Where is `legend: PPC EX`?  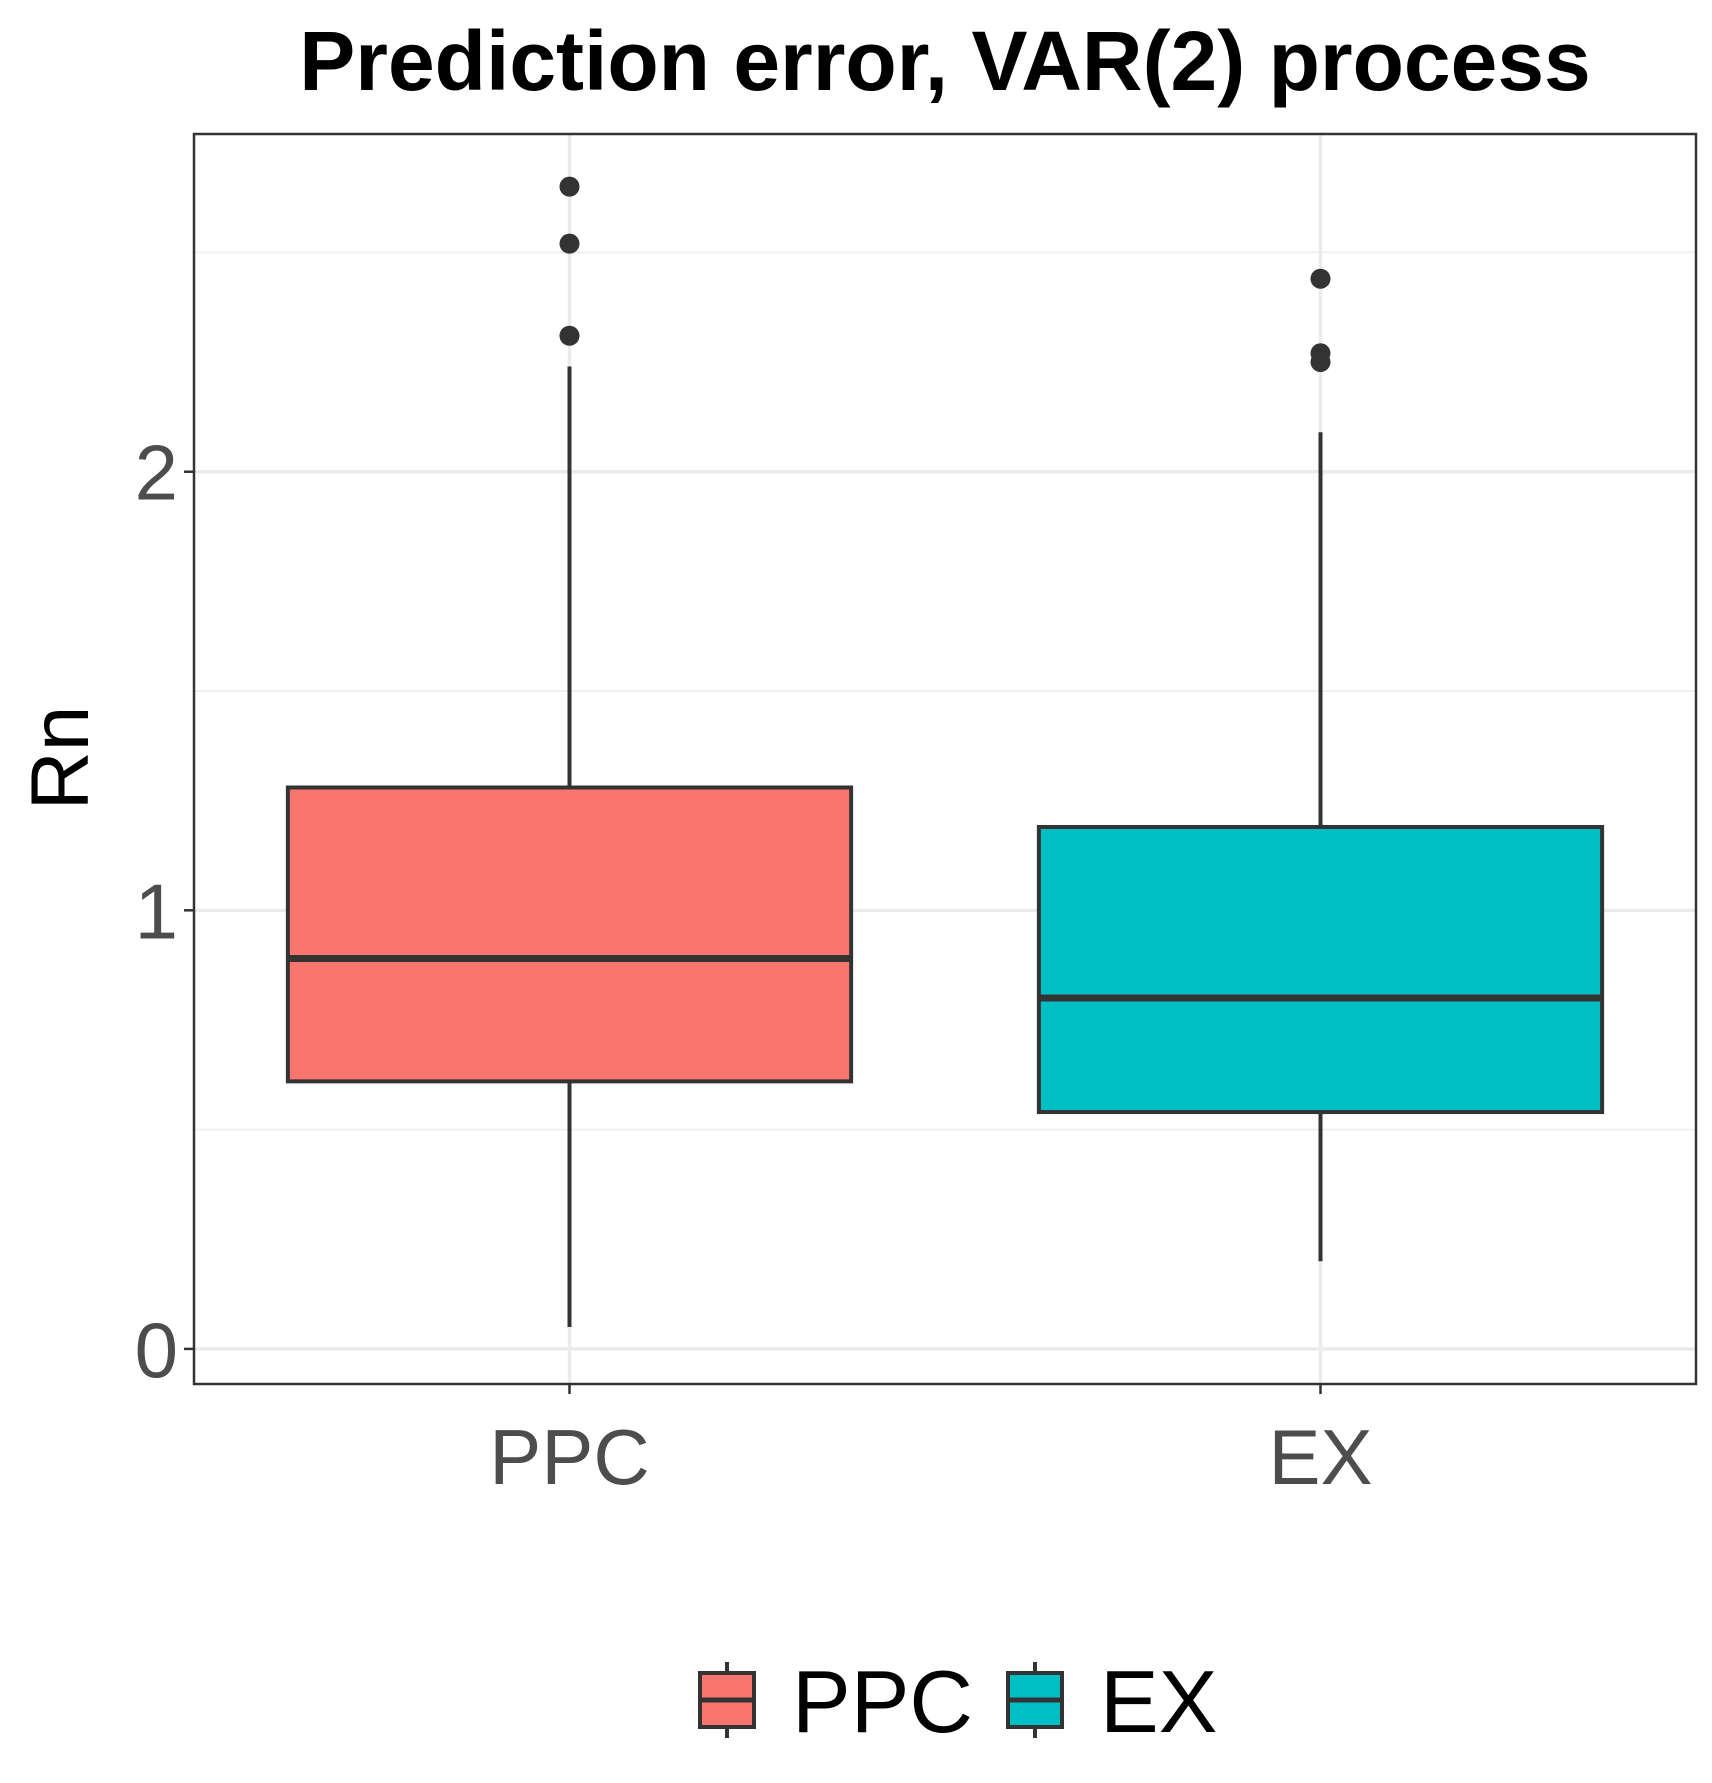 legend: PPC EX is located at coordinates (957, 1701).